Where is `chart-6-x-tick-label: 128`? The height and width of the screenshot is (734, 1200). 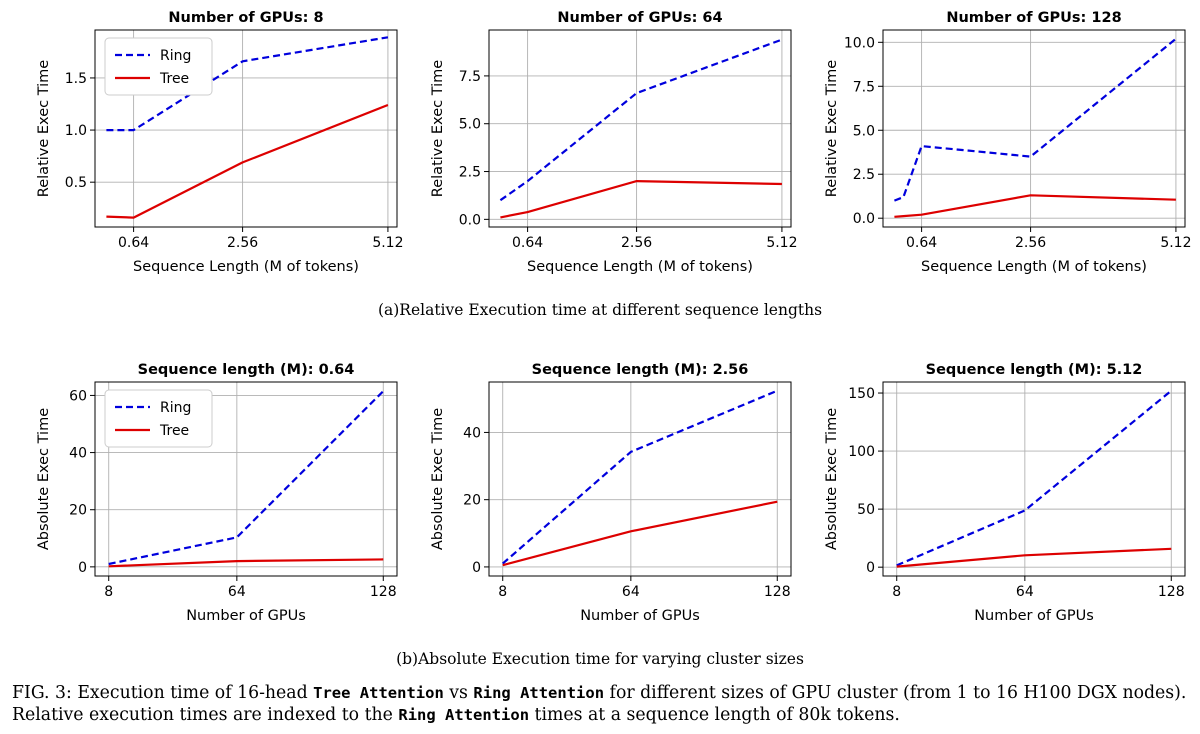
chart-6-x-tick-label: 128 is located at coordinates (1171, 592).